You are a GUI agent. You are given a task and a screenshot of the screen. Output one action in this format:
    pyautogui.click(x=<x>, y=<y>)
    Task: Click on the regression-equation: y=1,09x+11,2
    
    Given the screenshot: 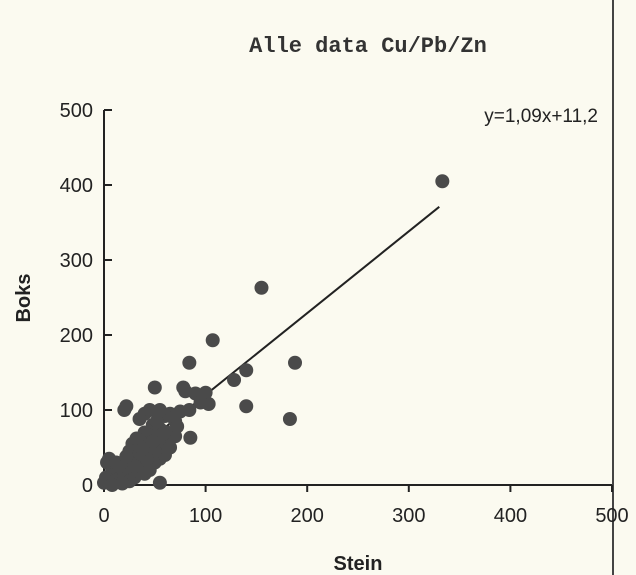 What is the action you would take?
    pyautogui.click(x=541, y=116)
    